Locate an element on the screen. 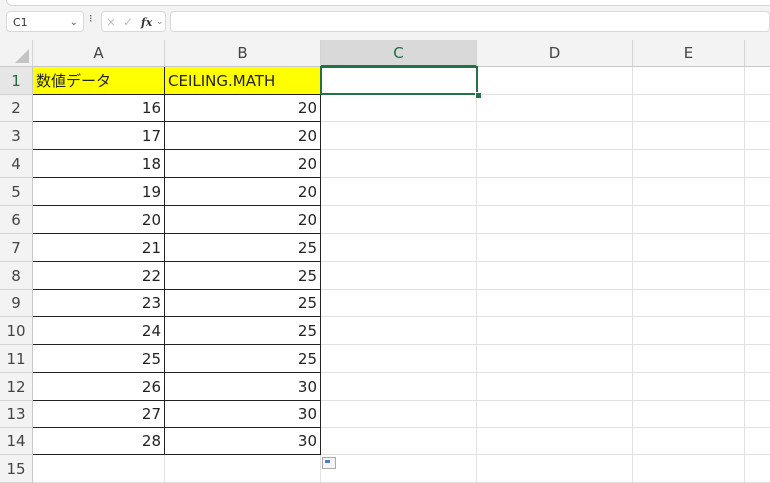 Image resolution: width=770 pixels, height=483 pixels. cell-x6 is located at coordinates (757, 220).